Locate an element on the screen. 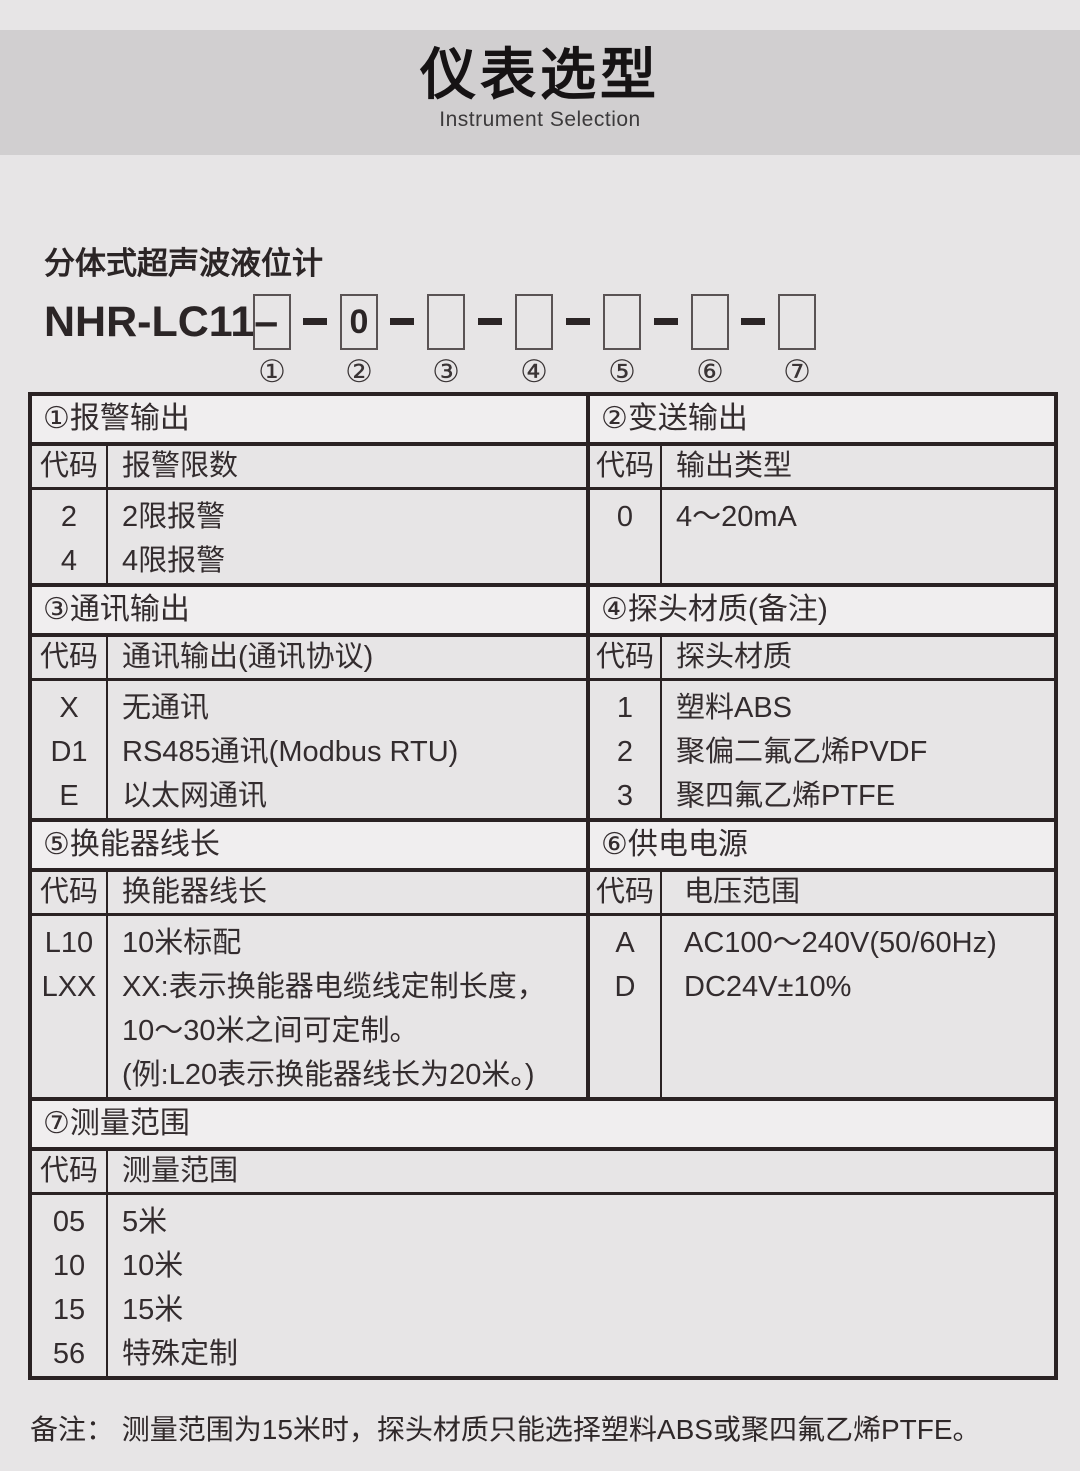  section-title: ⑥供电电源 is located at coordinates (822, 847).